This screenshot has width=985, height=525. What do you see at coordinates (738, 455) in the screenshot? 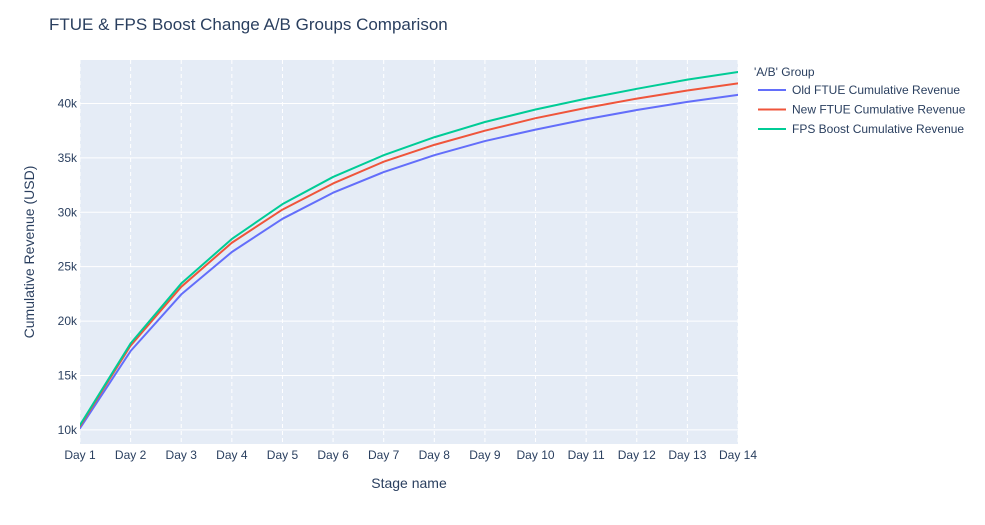
I see `x-tick-label: Day 14` at bounding box center [738, 455].